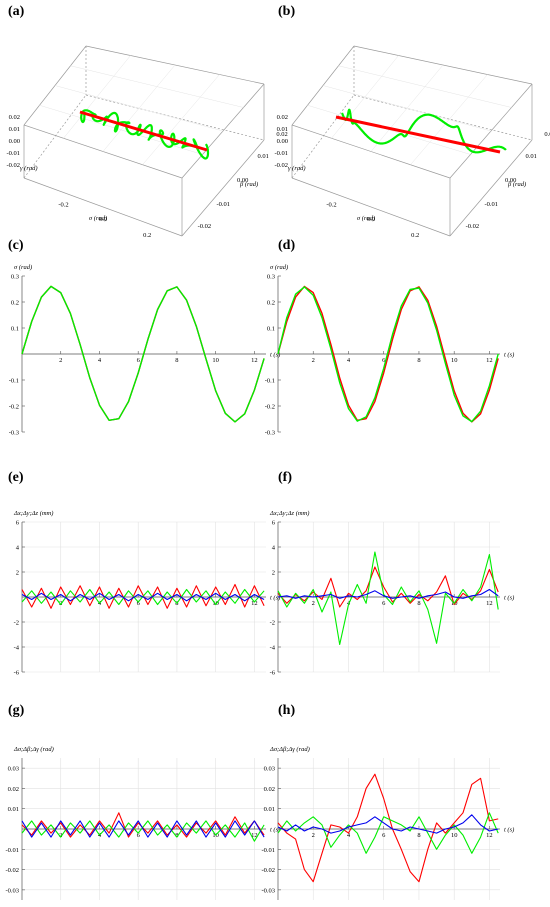  What do you see at coordinates (274, 548) in the screenshot?
I see `y-tick-label: 4` at bounding box center [274, 548].